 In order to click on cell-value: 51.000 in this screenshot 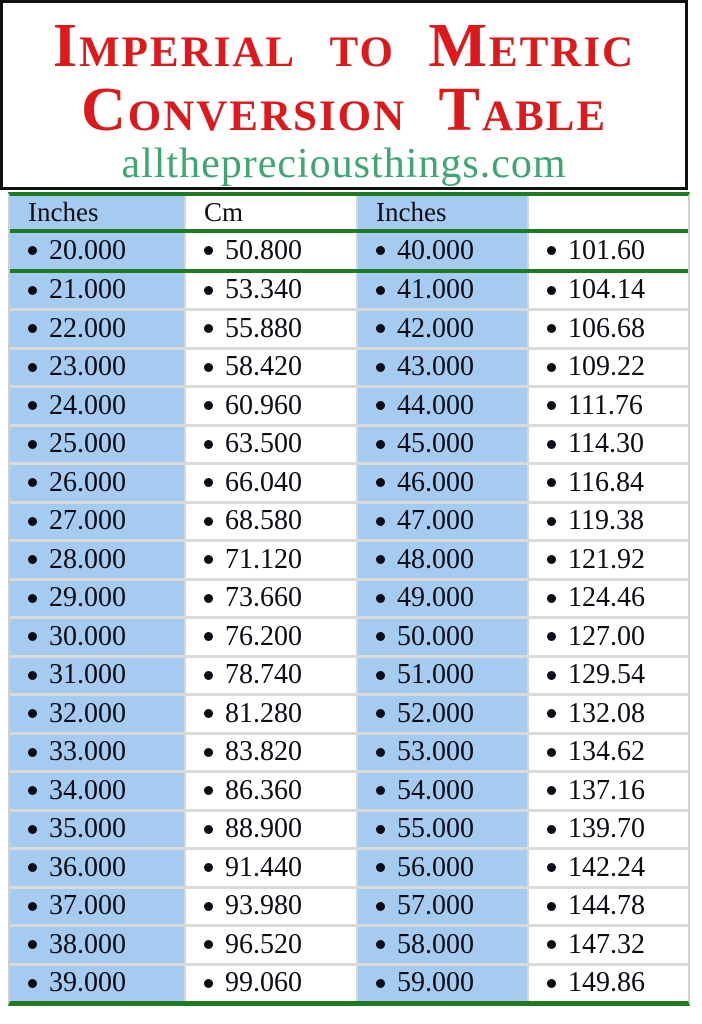, I will do `click(435, 675)`.